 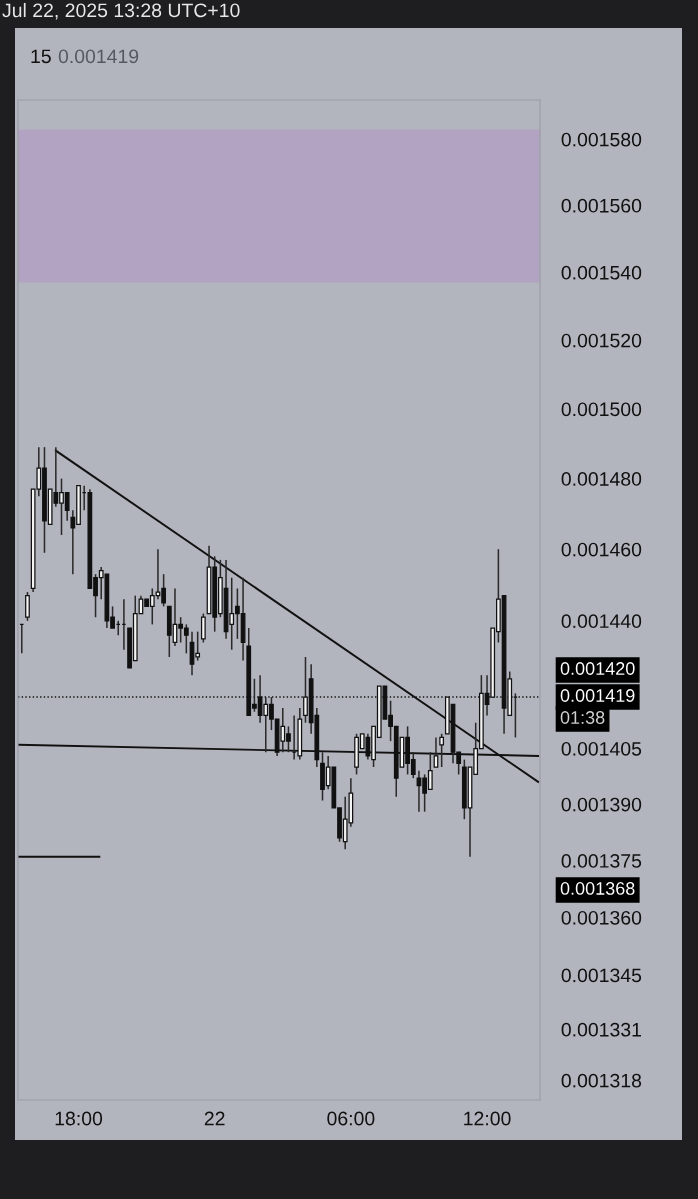 I want to click on x-tick-label: 12:00, so click(x=487, y=1118).